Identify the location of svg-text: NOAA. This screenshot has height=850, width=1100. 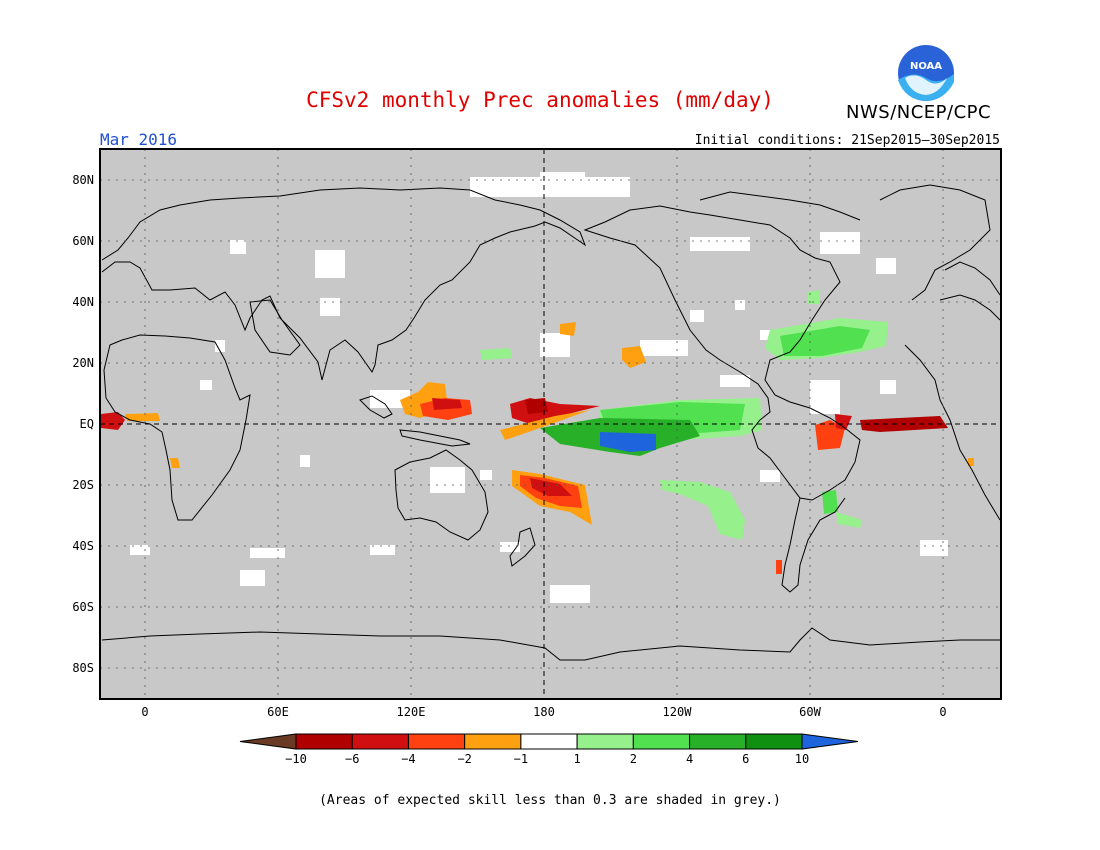
(926, 66).